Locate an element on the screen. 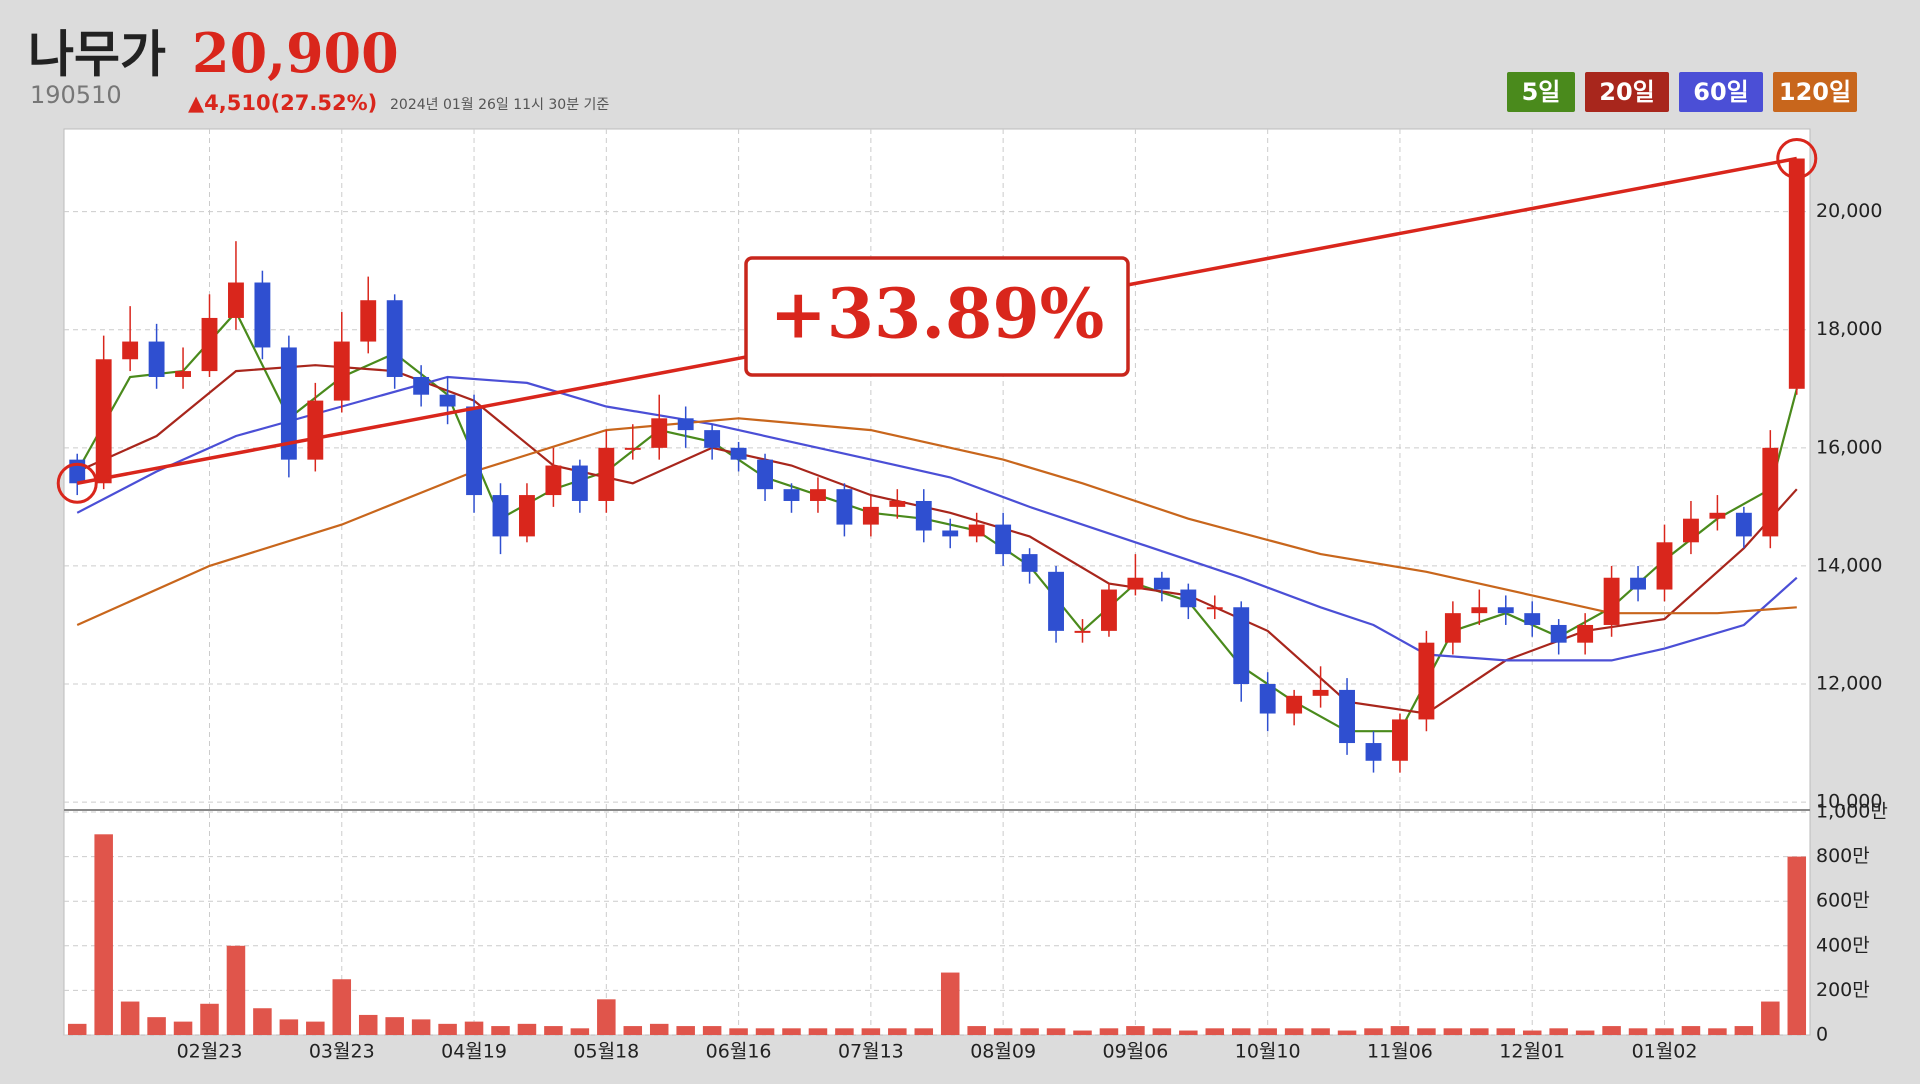 Image resolution: width=1920 pixels, height=1084 pixels. stock-price: 20,900 is located at coordinates (295, 53).